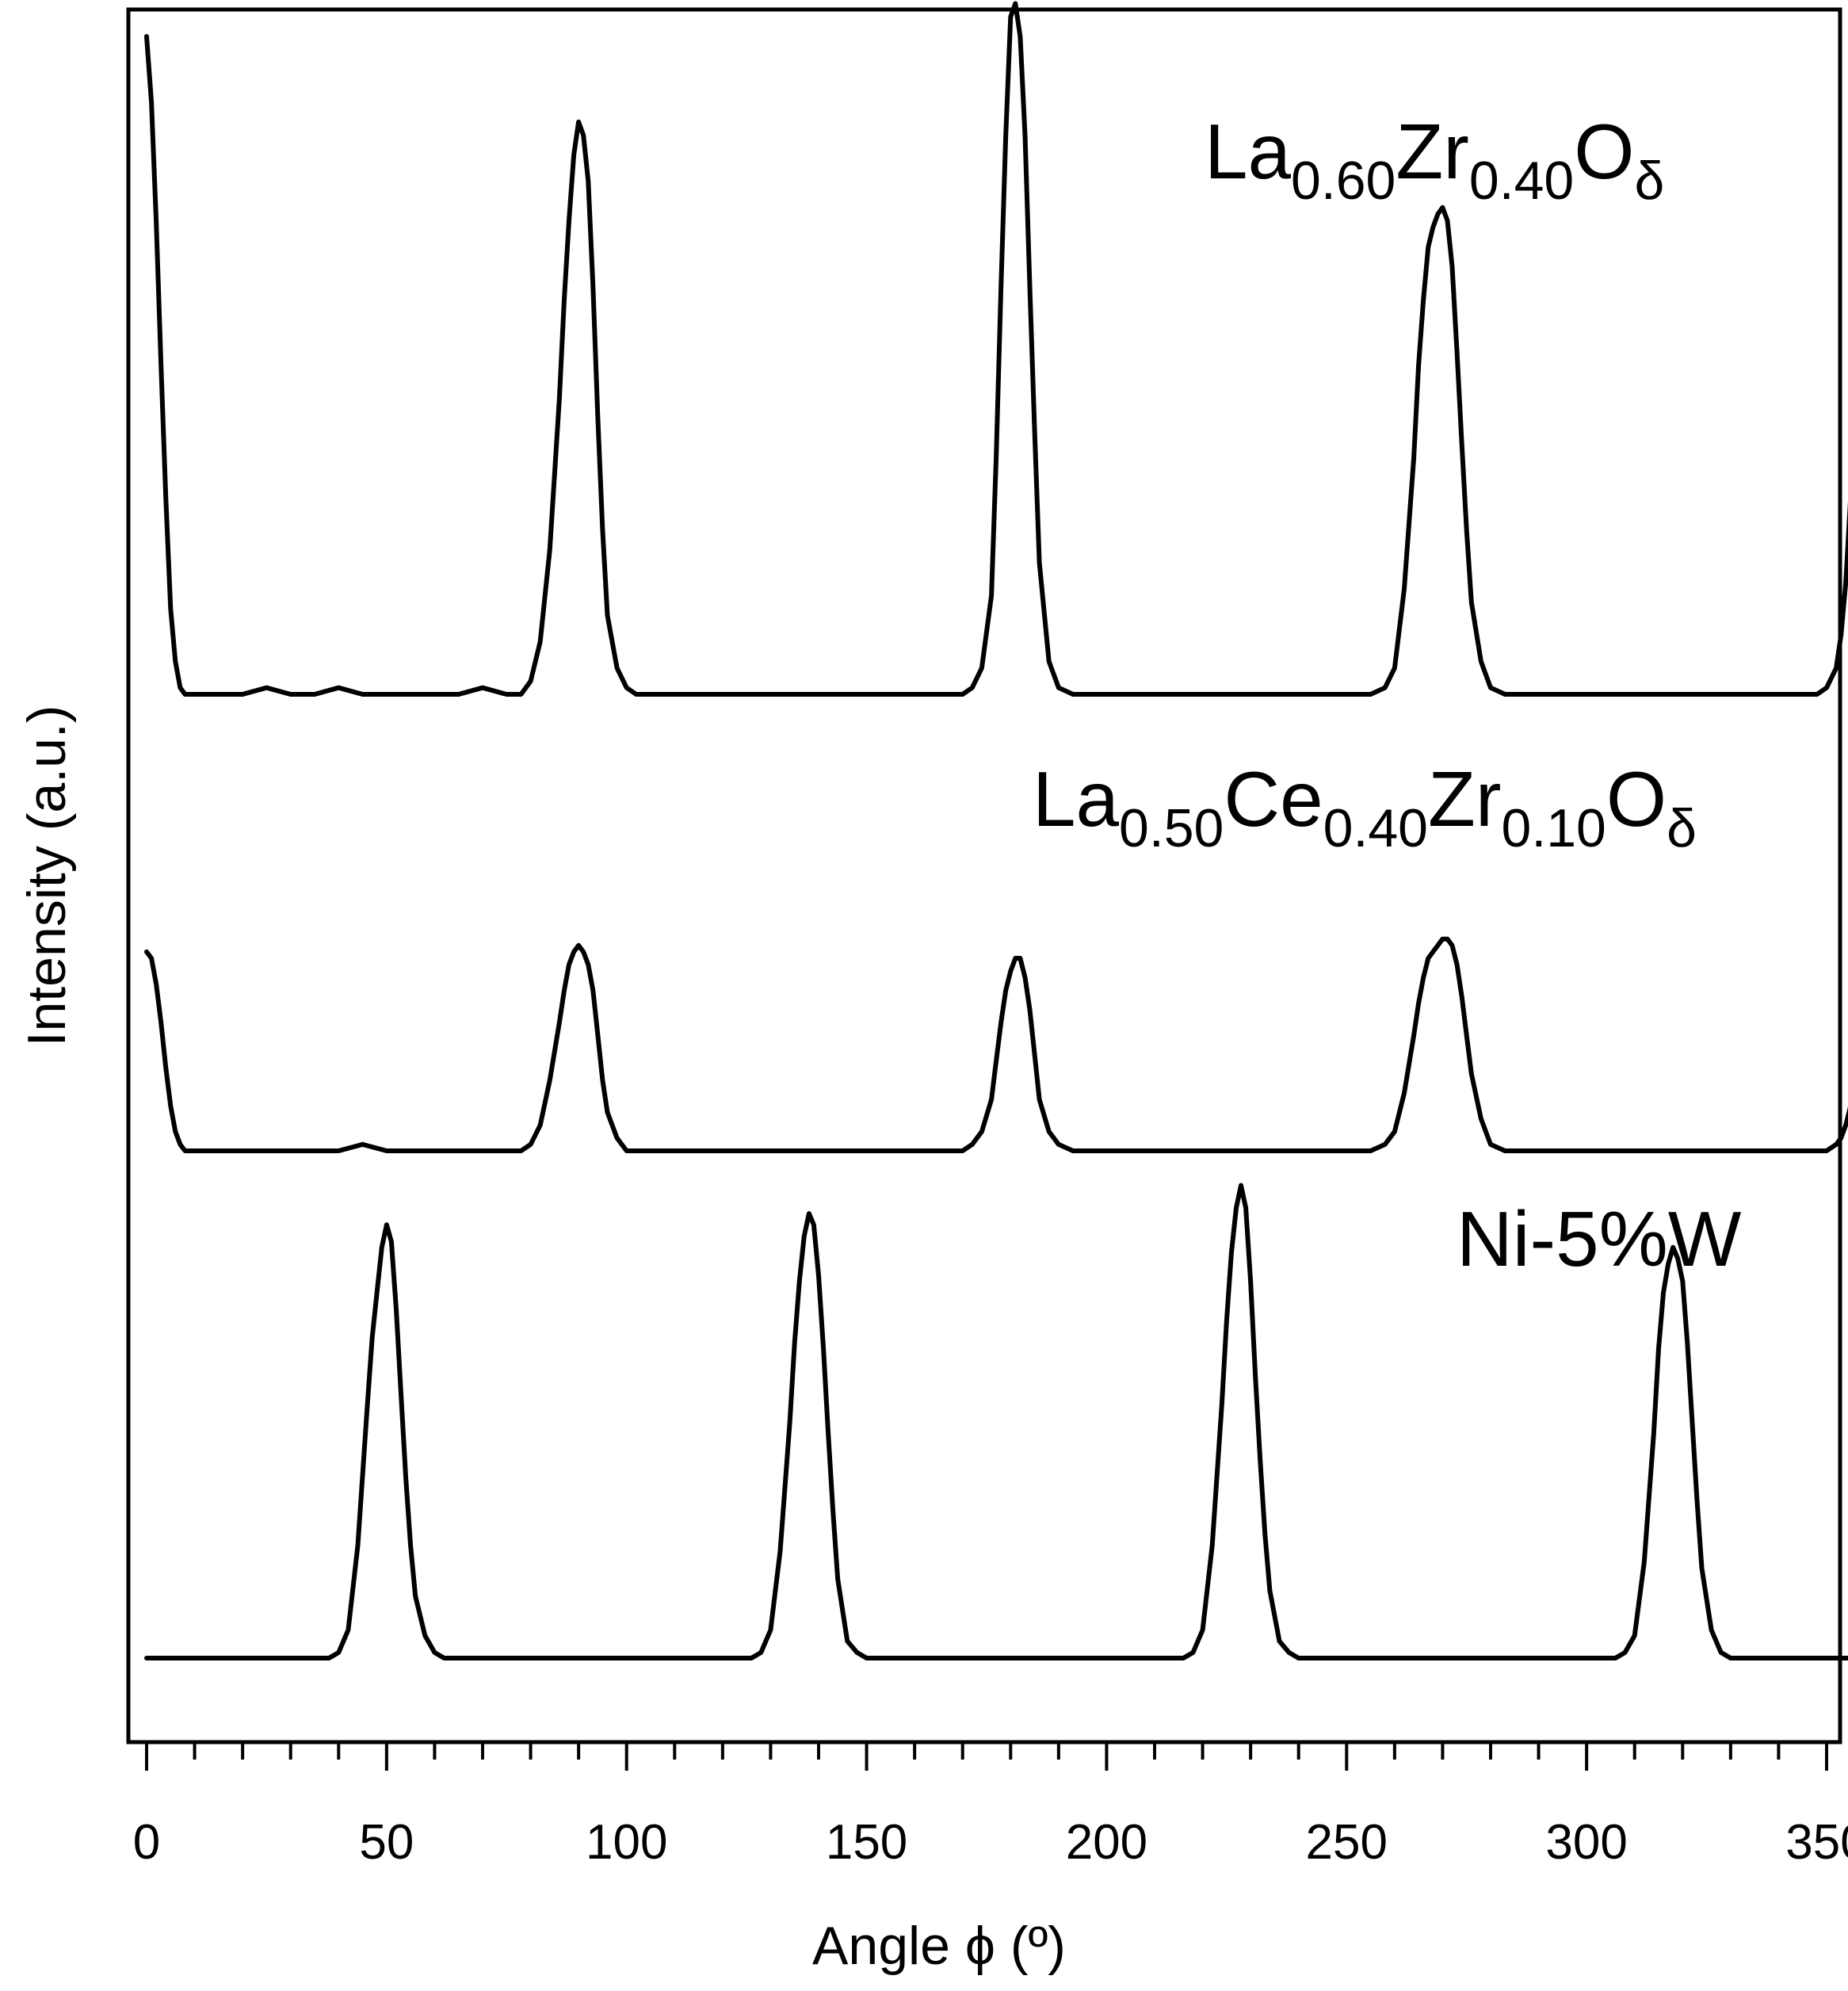 This screenshot has height=1991, width=1848. Describe the element at coordinates (1248, 151) in the screenshot. I see `series-label-1-part-0: La` at that location.